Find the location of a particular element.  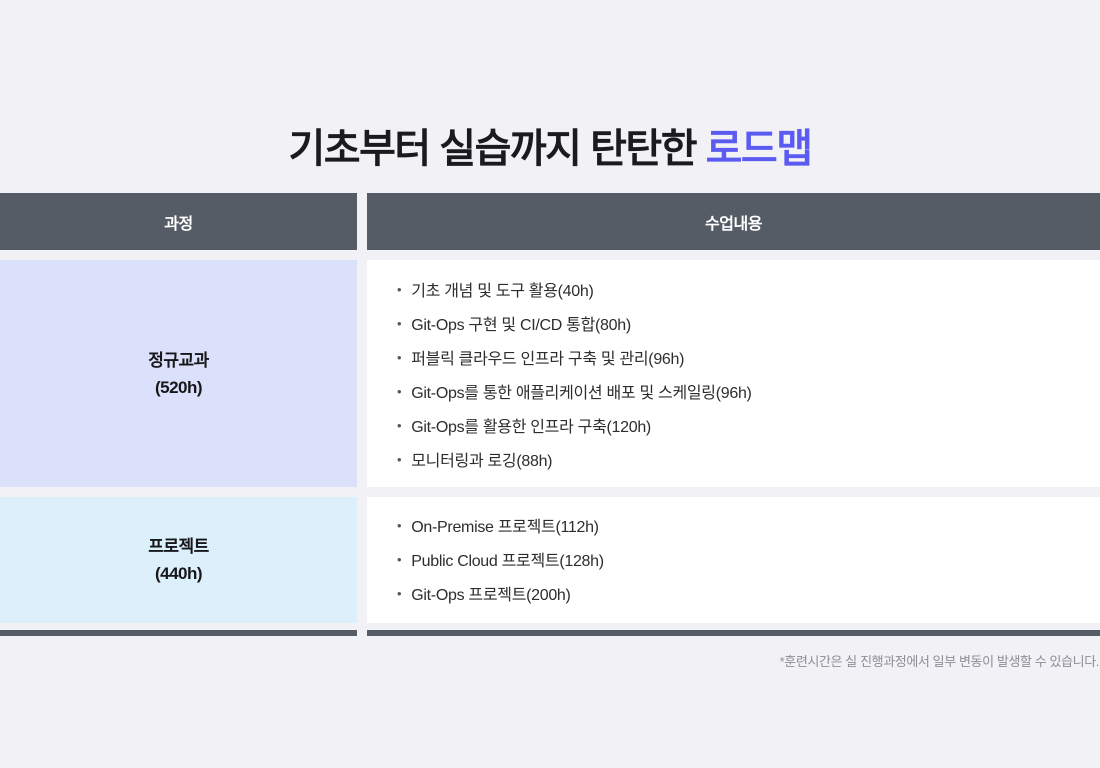

list-item: Git-Ops 구현 및 CI/CD 통합(80h) is located at coordinates (748, 323).